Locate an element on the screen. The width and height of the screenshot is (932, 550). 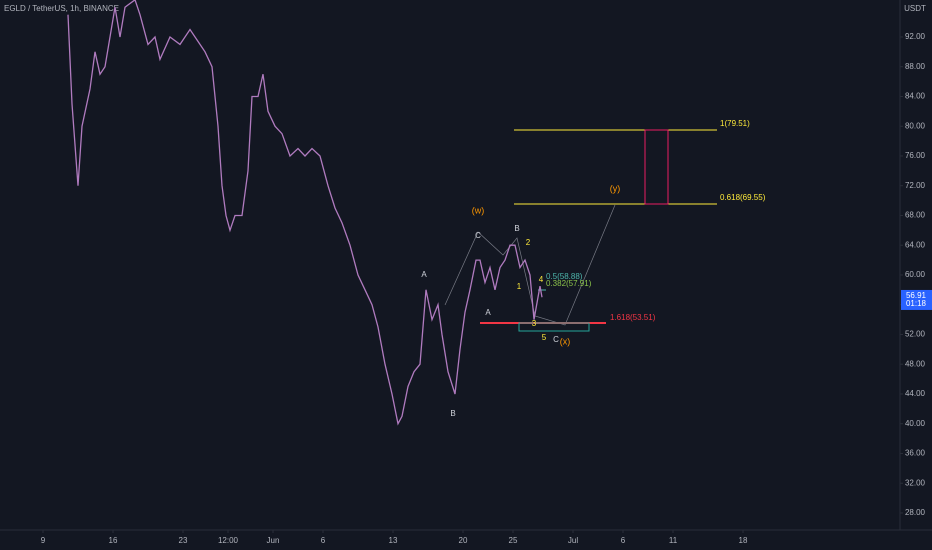
wave-path is located at coordinates (530, 265).